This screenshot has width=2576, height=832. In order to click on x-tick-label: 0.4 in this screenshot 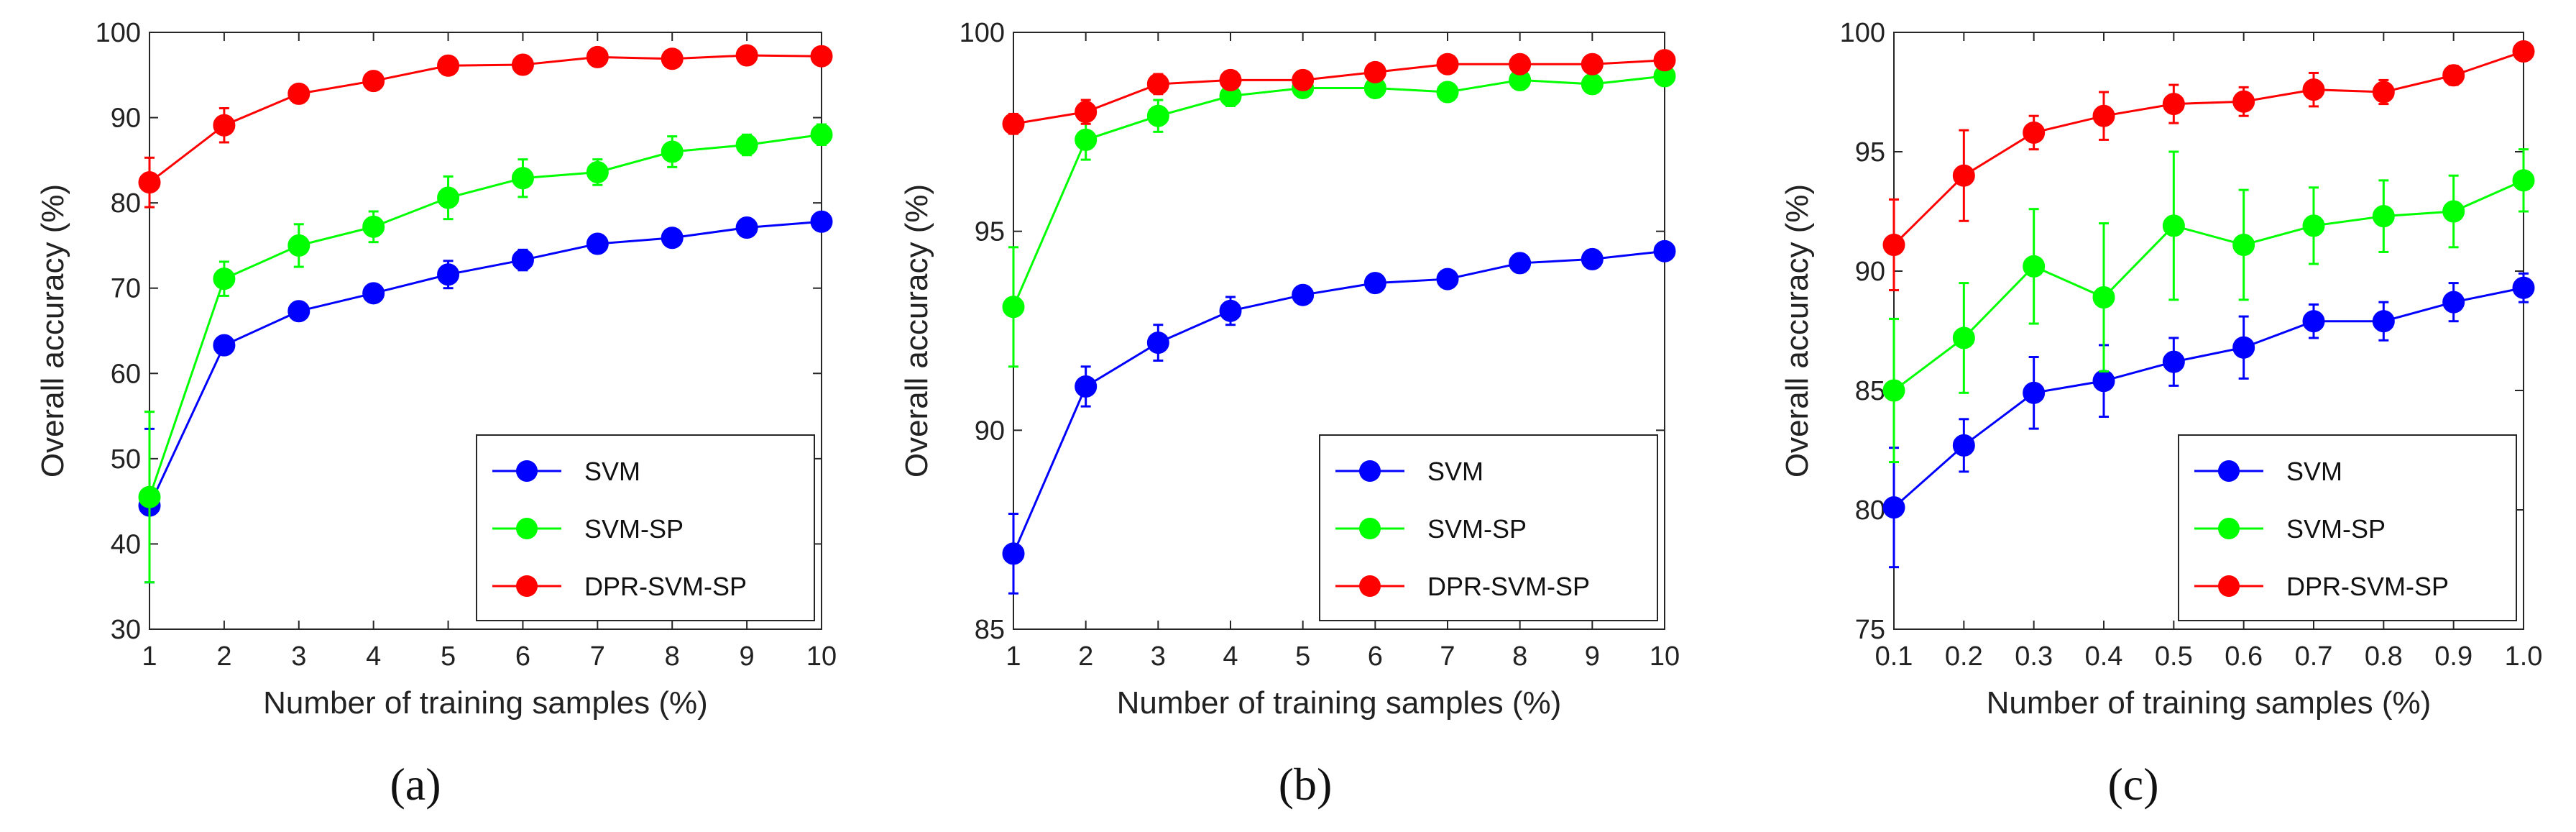, I will do `click(2104, 656)`.